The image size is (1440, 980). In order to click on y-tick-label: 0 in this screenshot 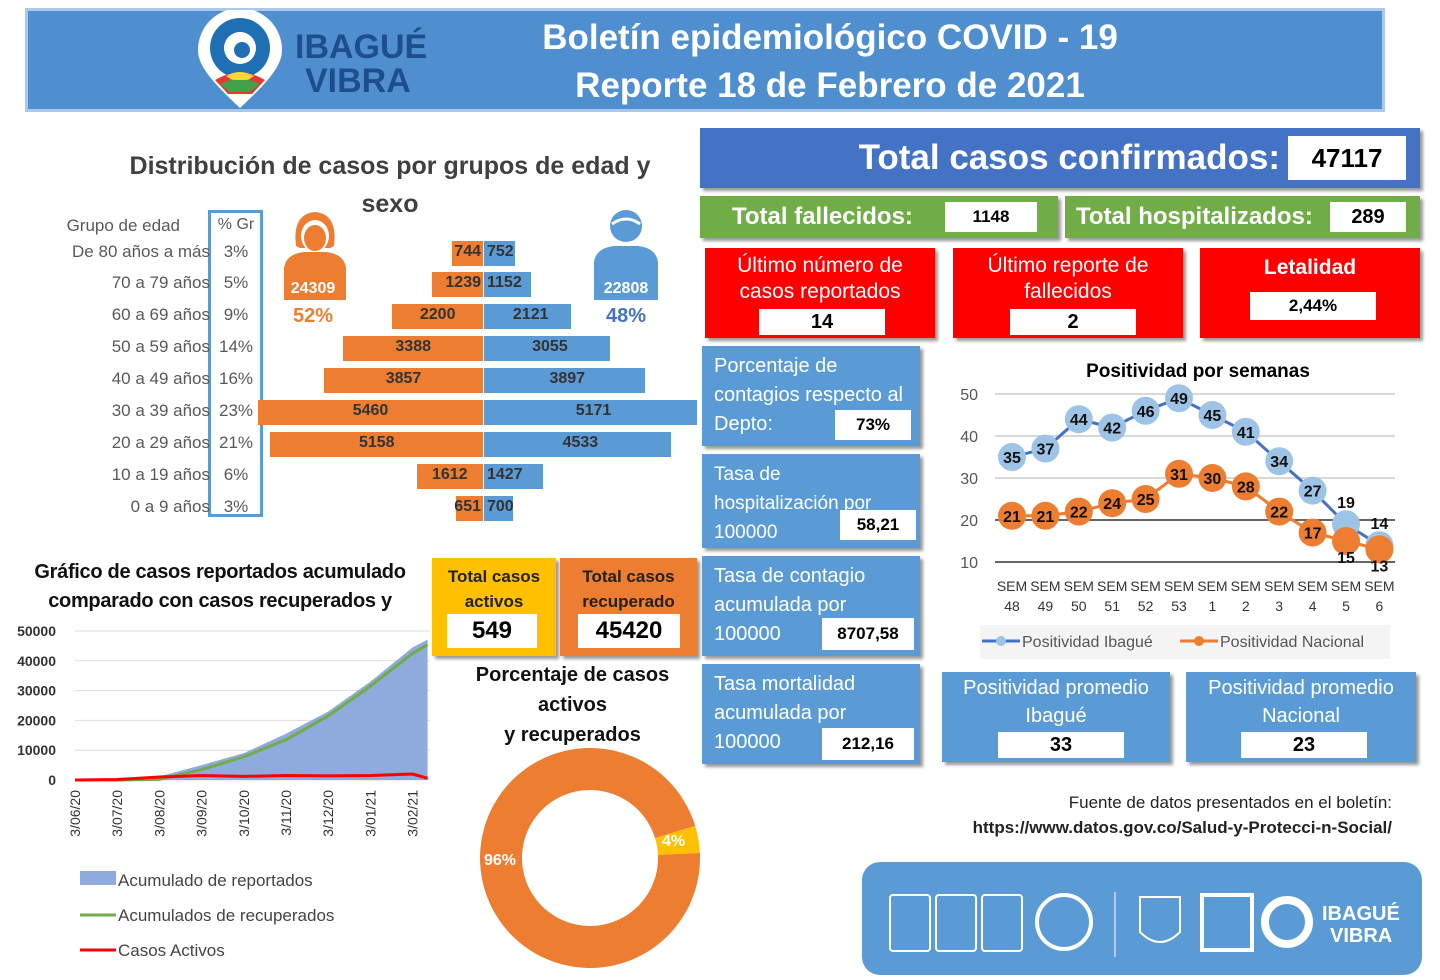, I will do `click(52, 780)`.